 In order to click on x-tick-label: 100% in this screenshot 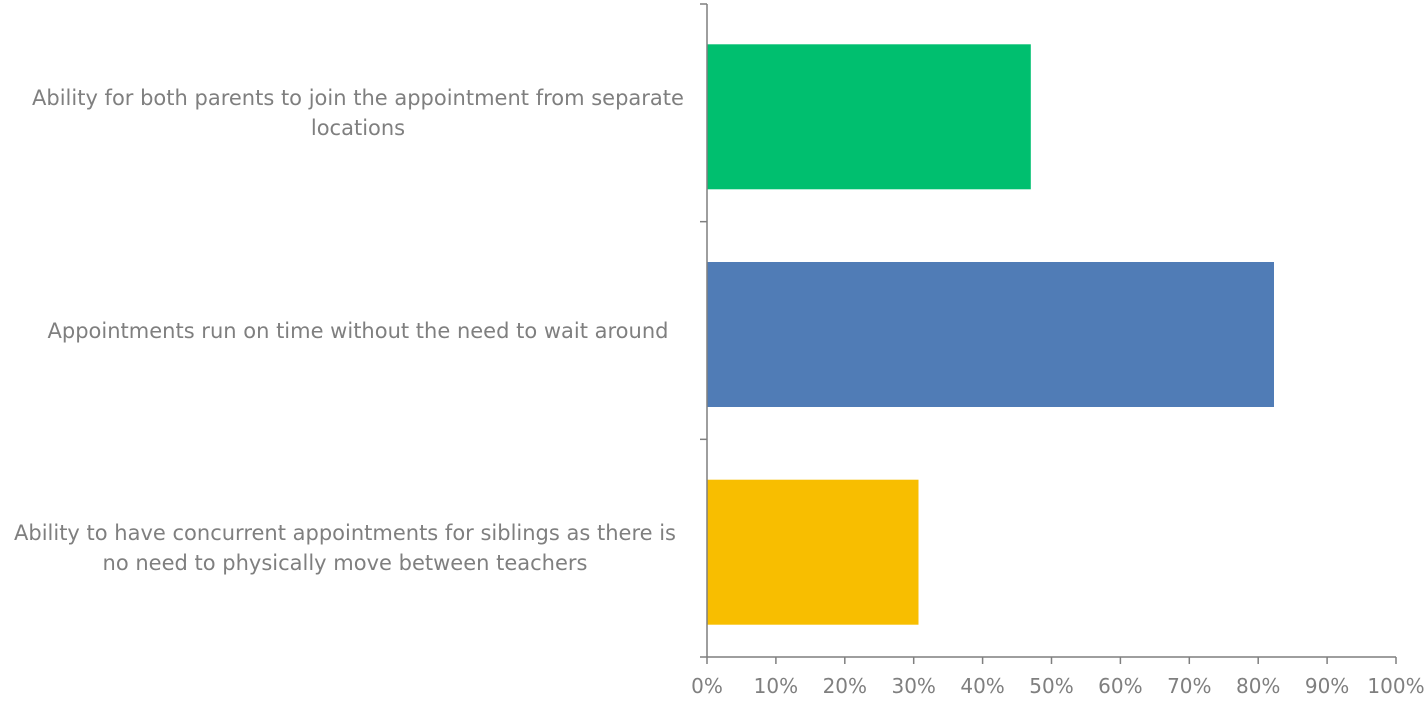, I will do `click(1395, 686)`.